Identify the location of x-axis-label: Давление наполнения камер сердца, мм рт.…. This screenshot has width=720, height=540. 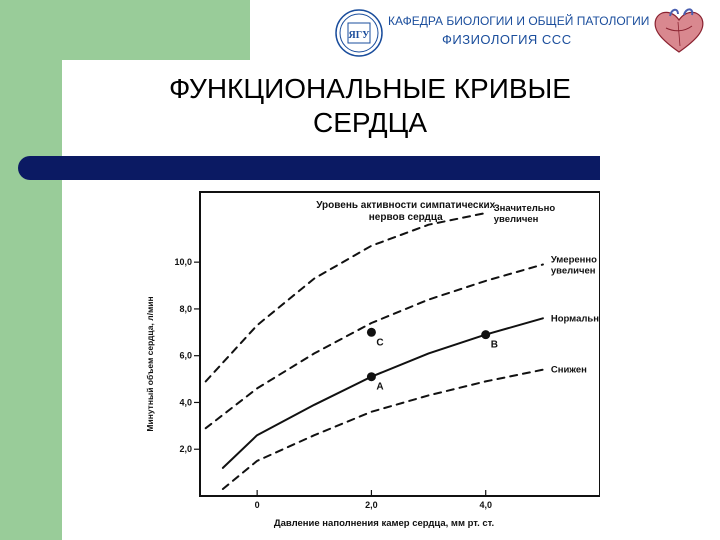
(384, 523).